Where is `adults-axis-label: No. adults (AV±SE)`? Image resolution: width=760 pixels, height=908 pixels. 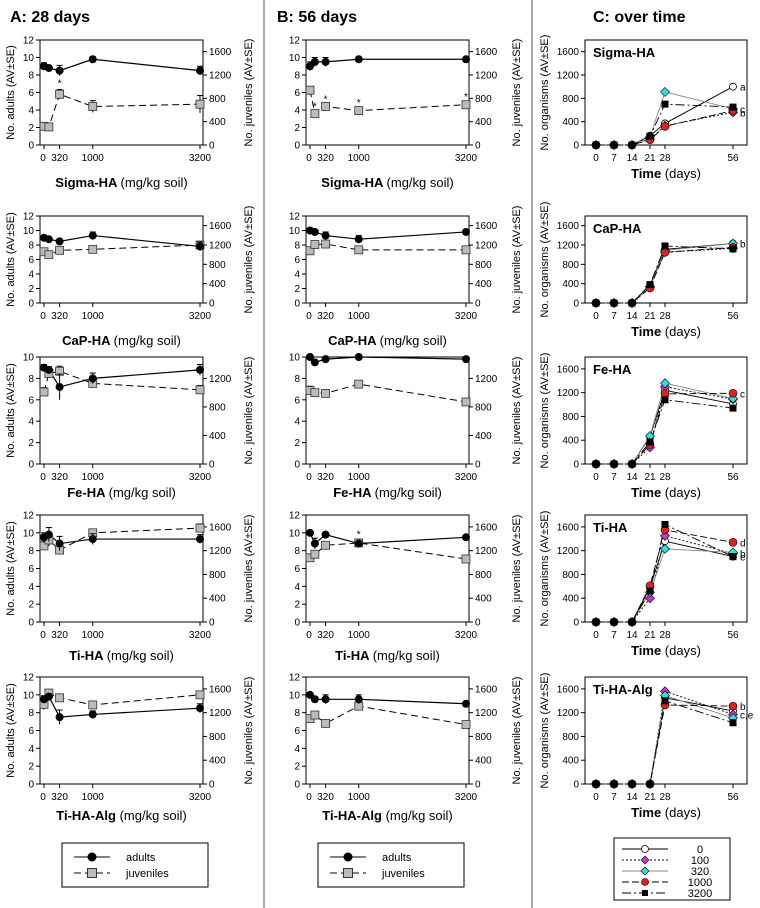 adults-axis-label: No. adults (AV±SE) is located at coordinates (11, 730).